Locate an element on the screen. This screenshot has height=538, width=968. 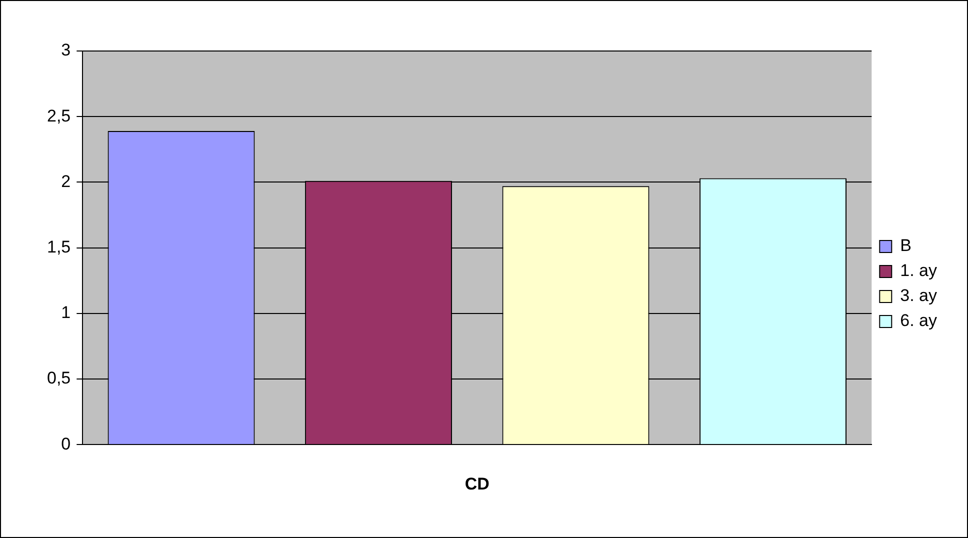
y-tick-label: 0 is located at coordinates (66, 444).